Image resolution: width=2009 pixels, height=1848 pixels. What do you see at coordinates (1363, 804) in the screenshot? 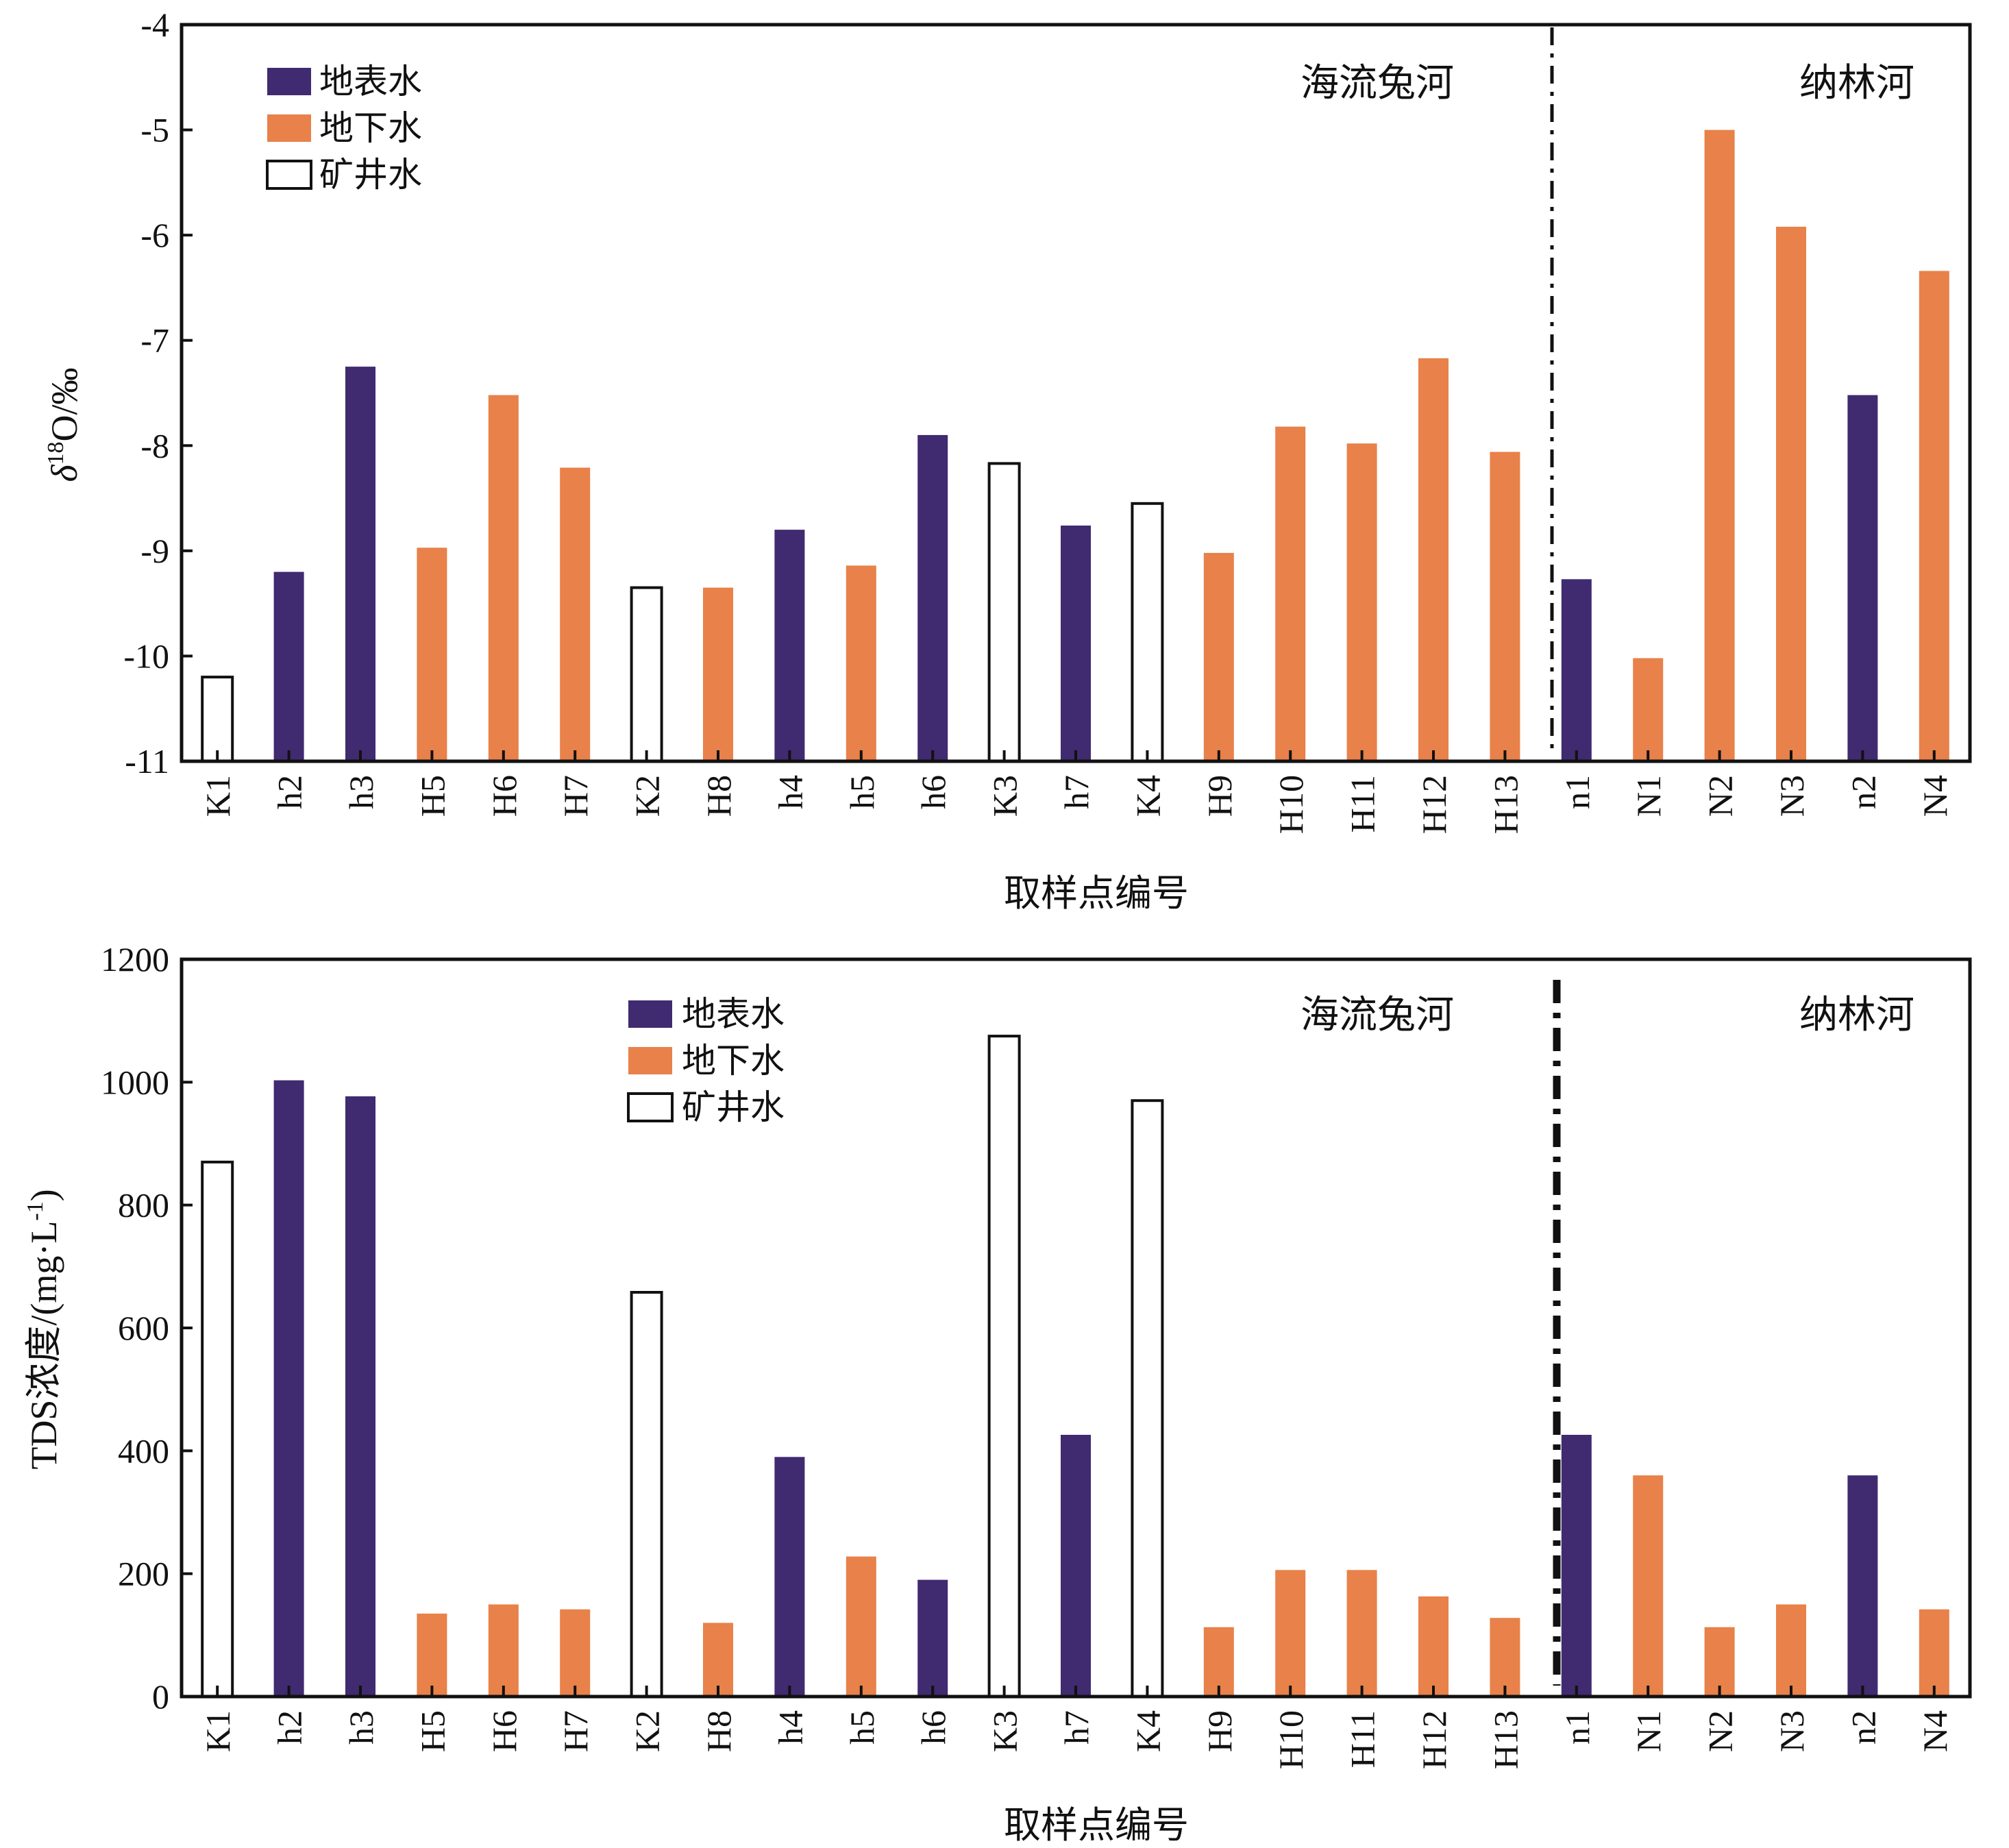
I see `x-tick-label: H11` at bounding box center [1363, 804].